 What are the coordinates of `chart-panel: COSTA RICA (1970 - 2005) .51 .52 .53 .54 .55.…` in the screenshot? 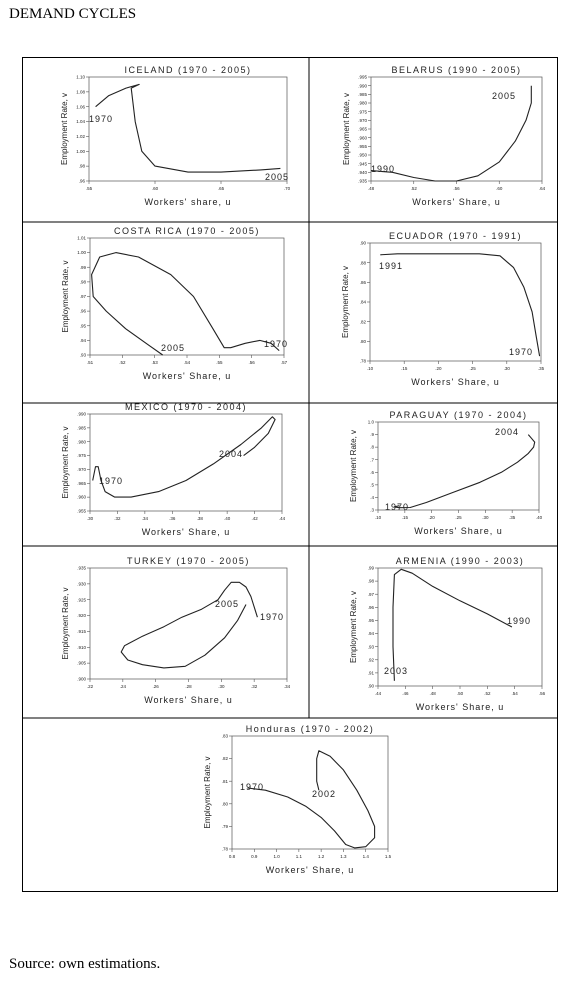 It's located at (174, 303).